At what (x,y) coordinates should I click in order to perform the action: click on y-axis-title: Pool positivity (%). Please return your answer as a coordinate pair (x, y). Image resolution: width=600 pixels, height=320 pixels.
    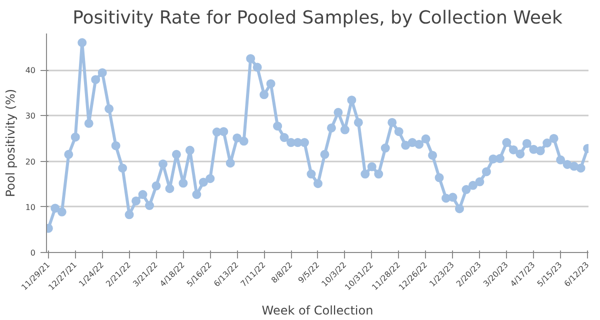
    Looking at the image, I should click on (10, 143).